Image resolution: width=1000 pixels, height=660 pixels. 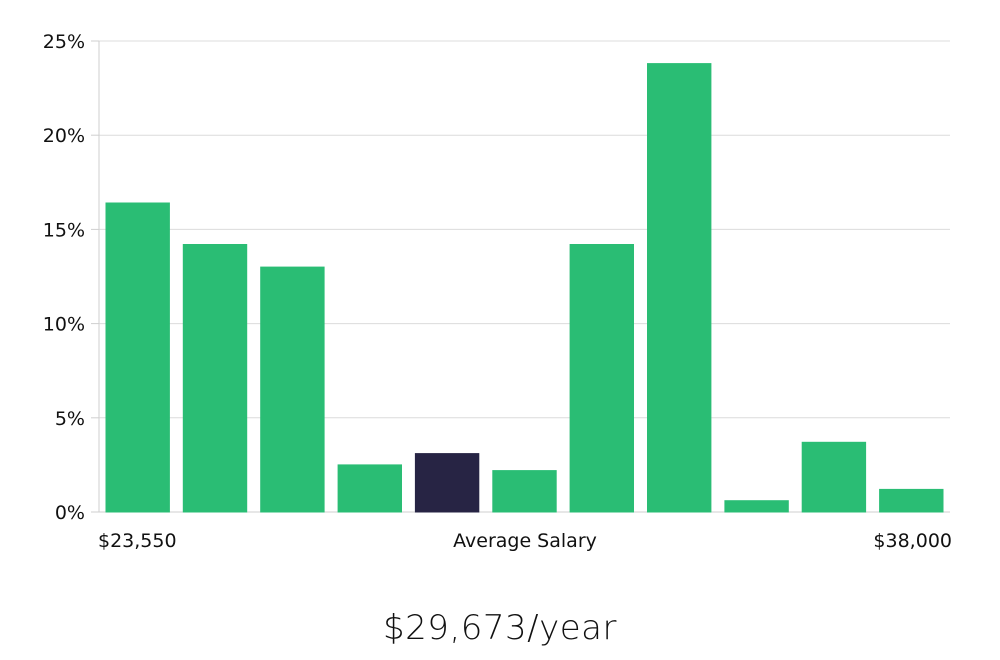 I want to click on y-tick-label-0: 0%, so click(x=70, y=513).